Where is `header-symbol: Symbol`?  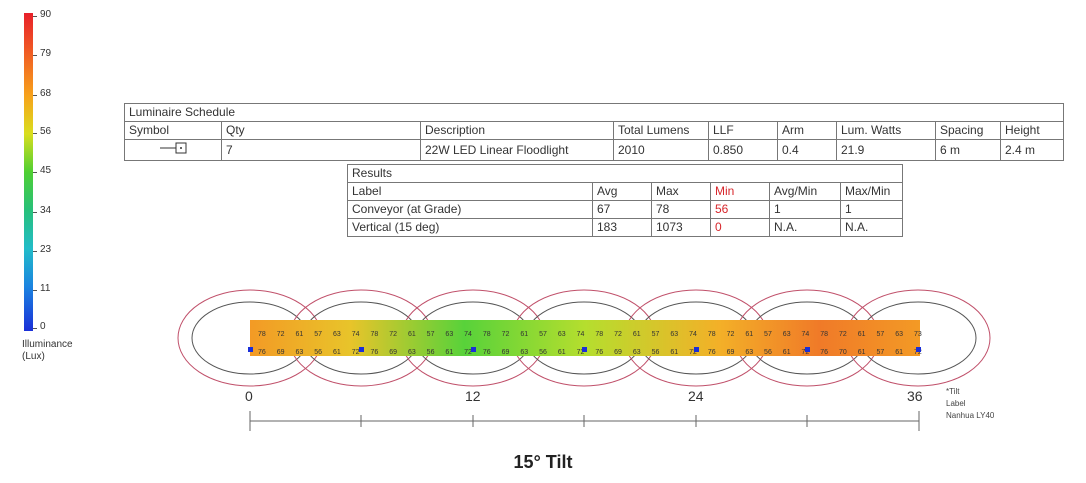
header-symbol: Symbol is located at coordinates (173, 130).